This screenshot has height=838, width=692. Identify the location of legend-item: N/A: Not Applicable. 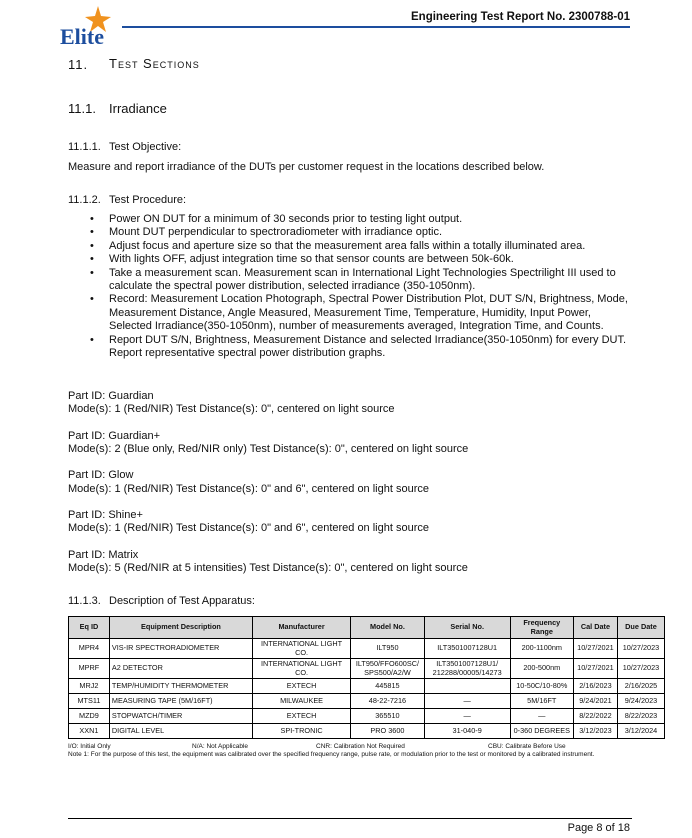
(220, 746).